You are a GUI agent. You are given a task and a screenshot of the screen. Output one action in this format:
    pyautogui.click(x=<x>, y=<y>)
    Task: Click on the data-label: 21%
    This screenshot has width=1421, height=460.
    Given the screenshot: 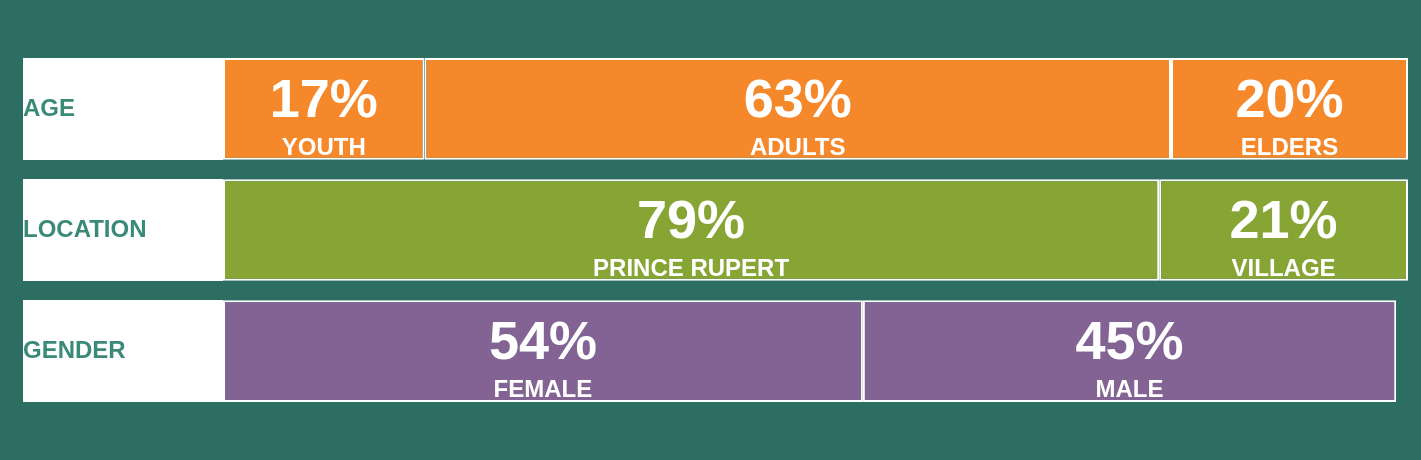 What is the action you would take?
    pyautogui.click(x=1283, y=219)
    